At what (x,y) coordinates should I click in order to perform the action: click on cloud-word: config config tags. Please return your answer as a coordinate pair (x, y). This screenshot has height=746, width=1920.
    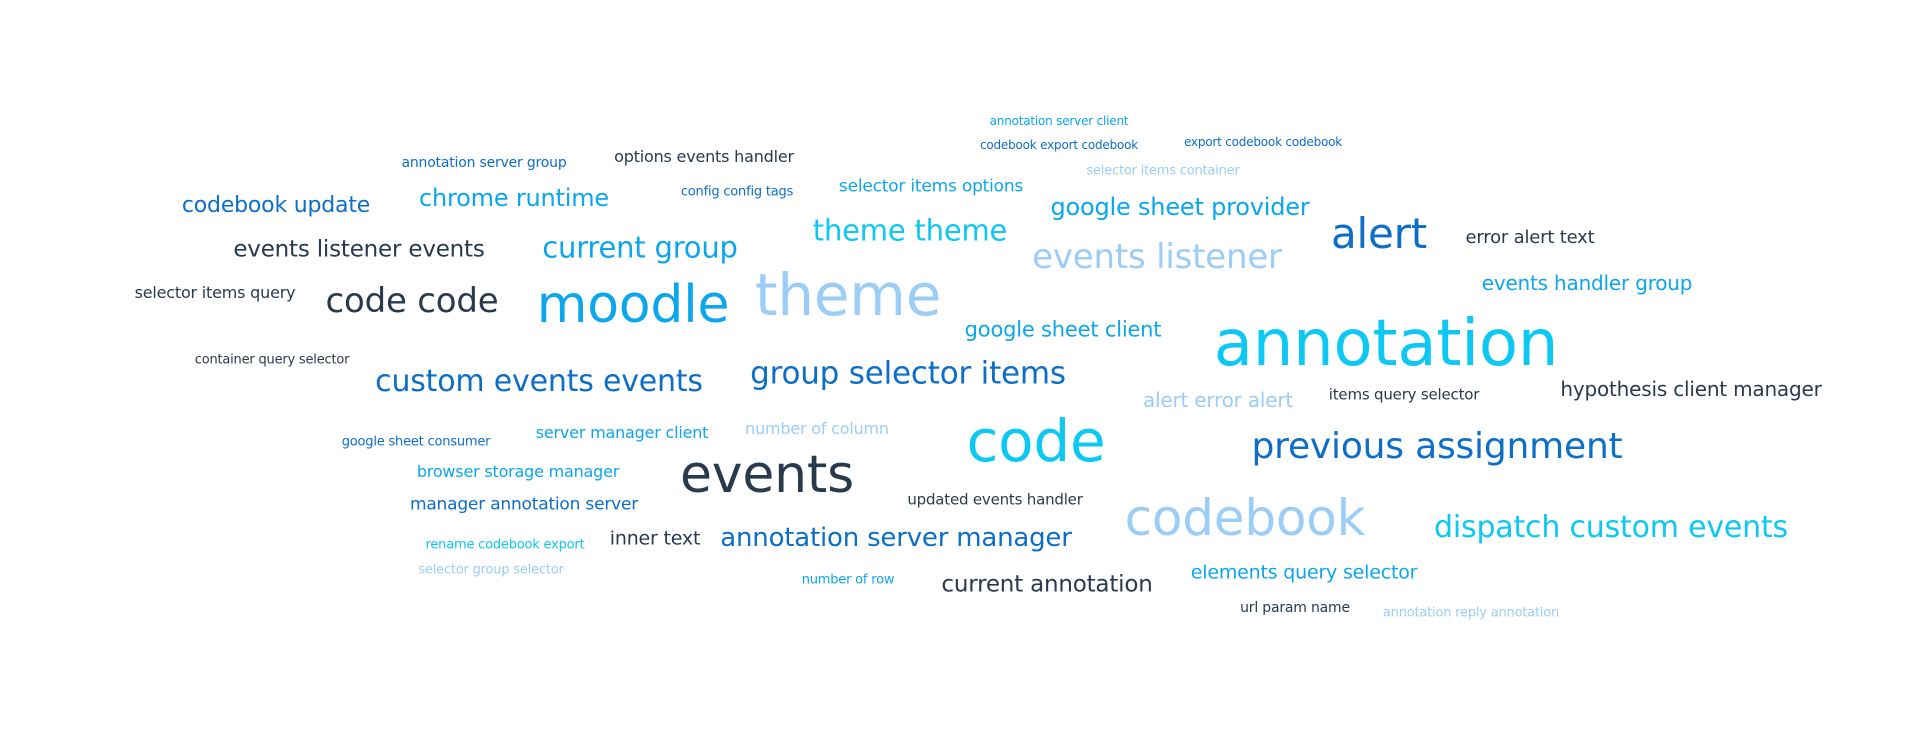
    Looking at the image, I should click on (737, 192).